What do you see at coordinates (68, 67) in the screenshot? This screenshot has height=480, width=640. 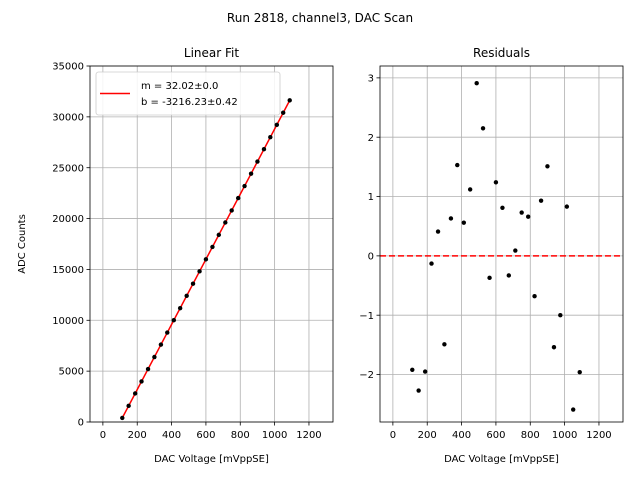 I see `linear-fit-y-tick-label: 35000` at bounding box center [68, 67].